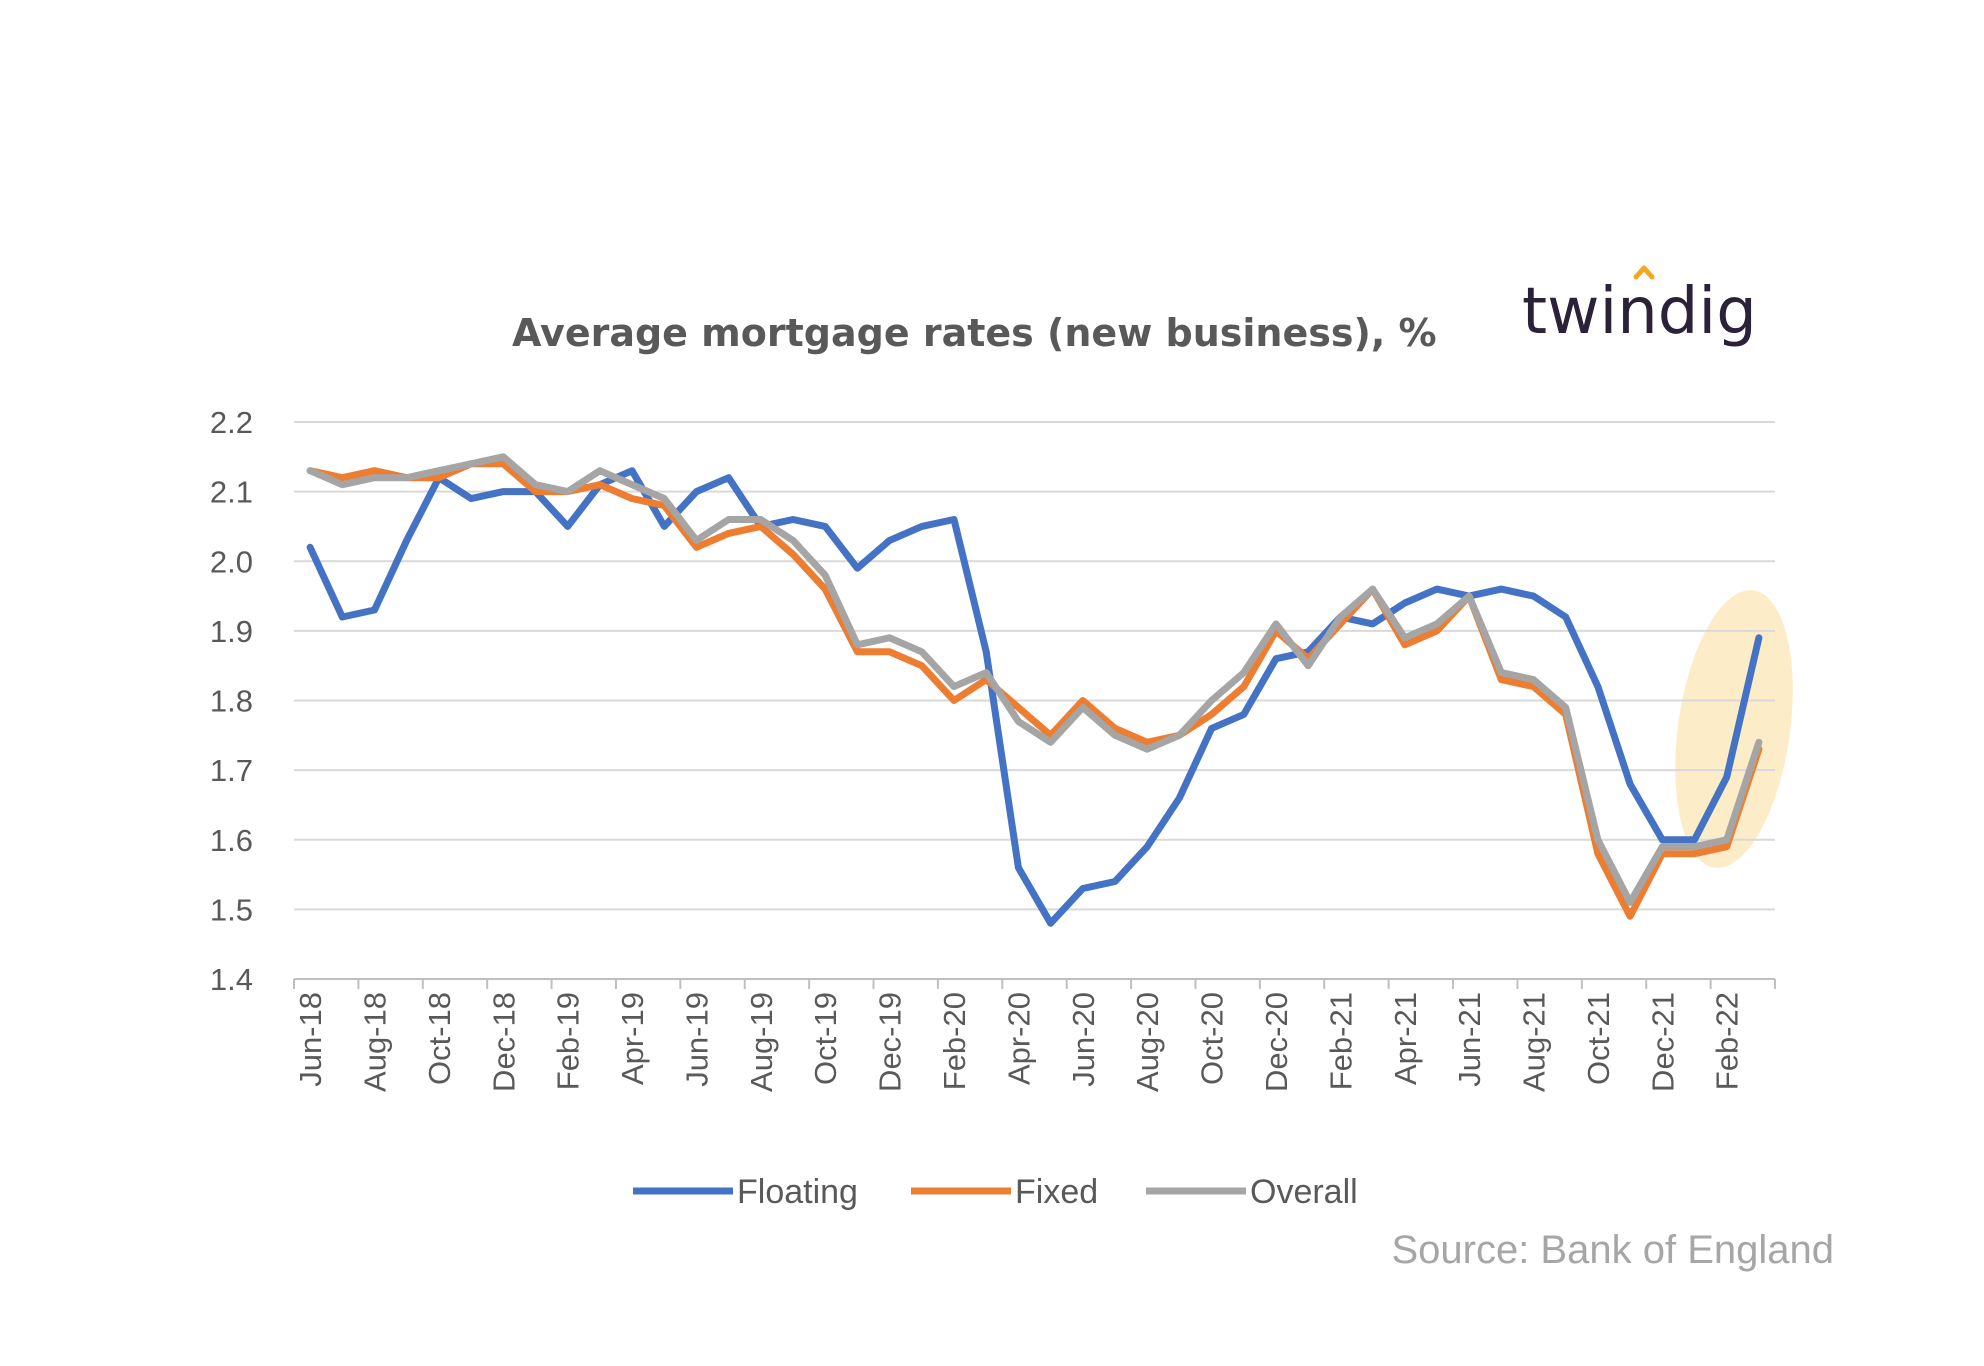  I want to click on x-tick-label: Dec-21, so click(1662, 1042).